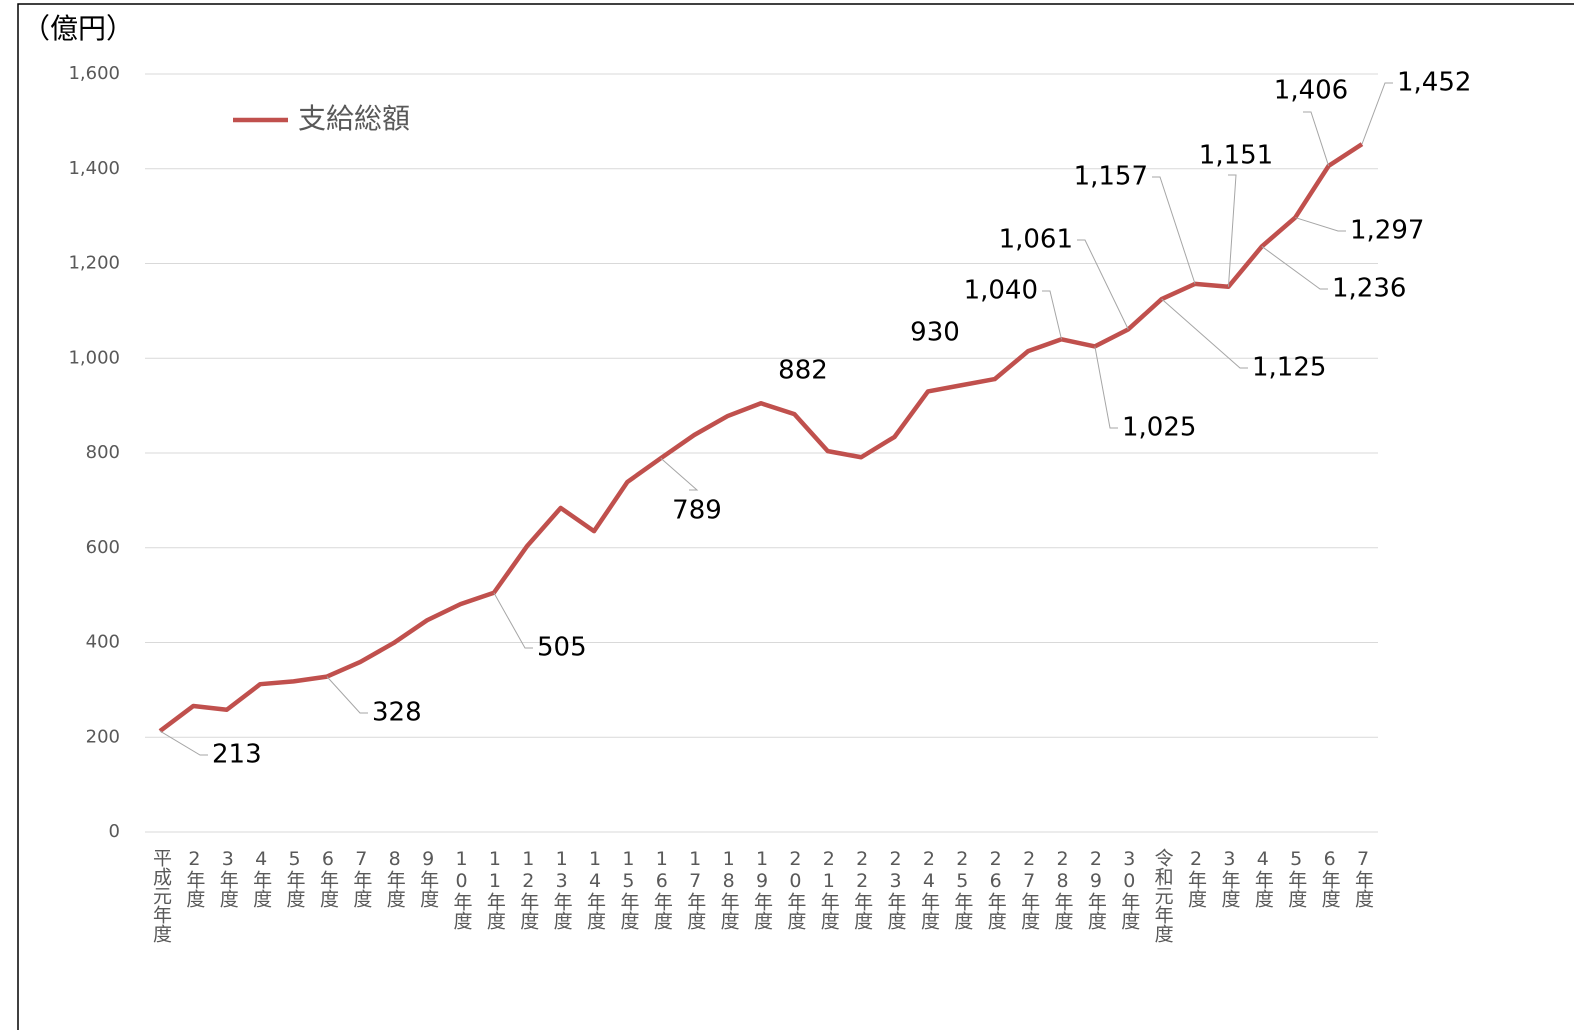 This screenshot has height=1030, width=1574. I want to click on x-tick-label: 18年度, so click(728, 889).